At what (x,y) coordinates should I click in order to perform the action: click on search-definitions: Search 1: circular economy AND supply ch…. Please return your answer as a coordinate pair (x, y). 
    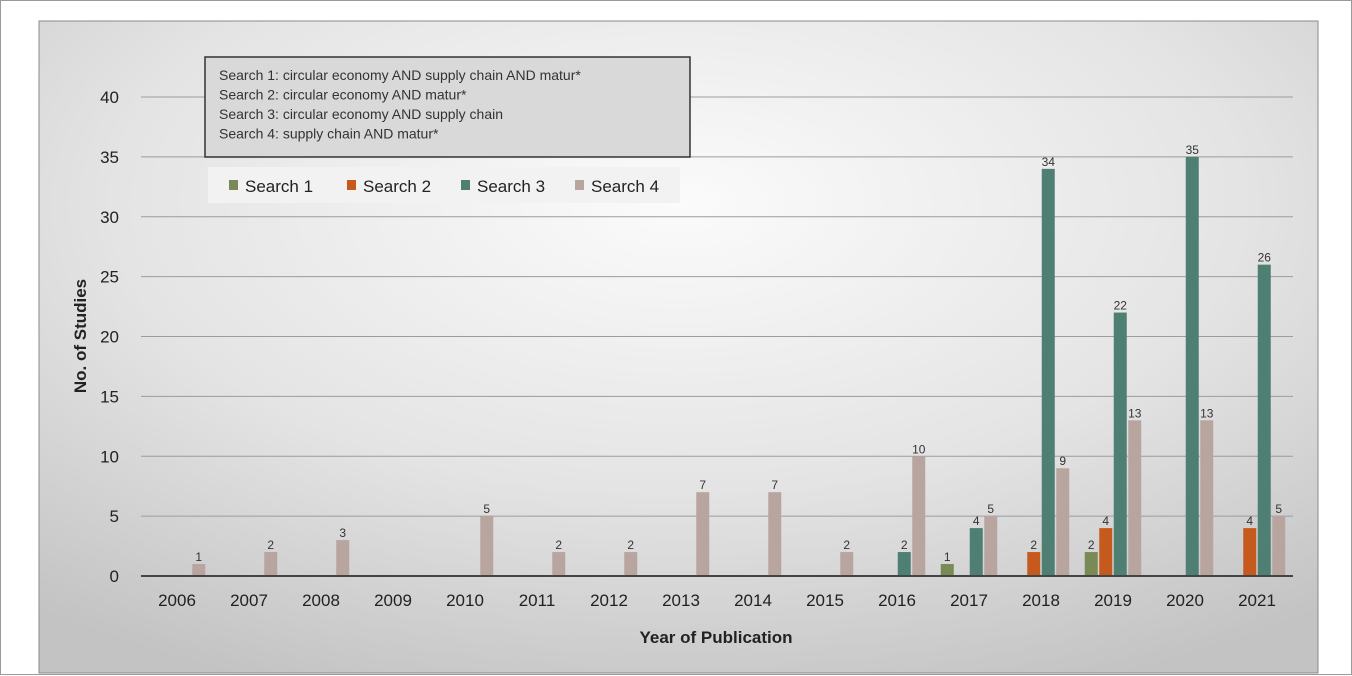
    Looking at the image, I should click on (400, 104).